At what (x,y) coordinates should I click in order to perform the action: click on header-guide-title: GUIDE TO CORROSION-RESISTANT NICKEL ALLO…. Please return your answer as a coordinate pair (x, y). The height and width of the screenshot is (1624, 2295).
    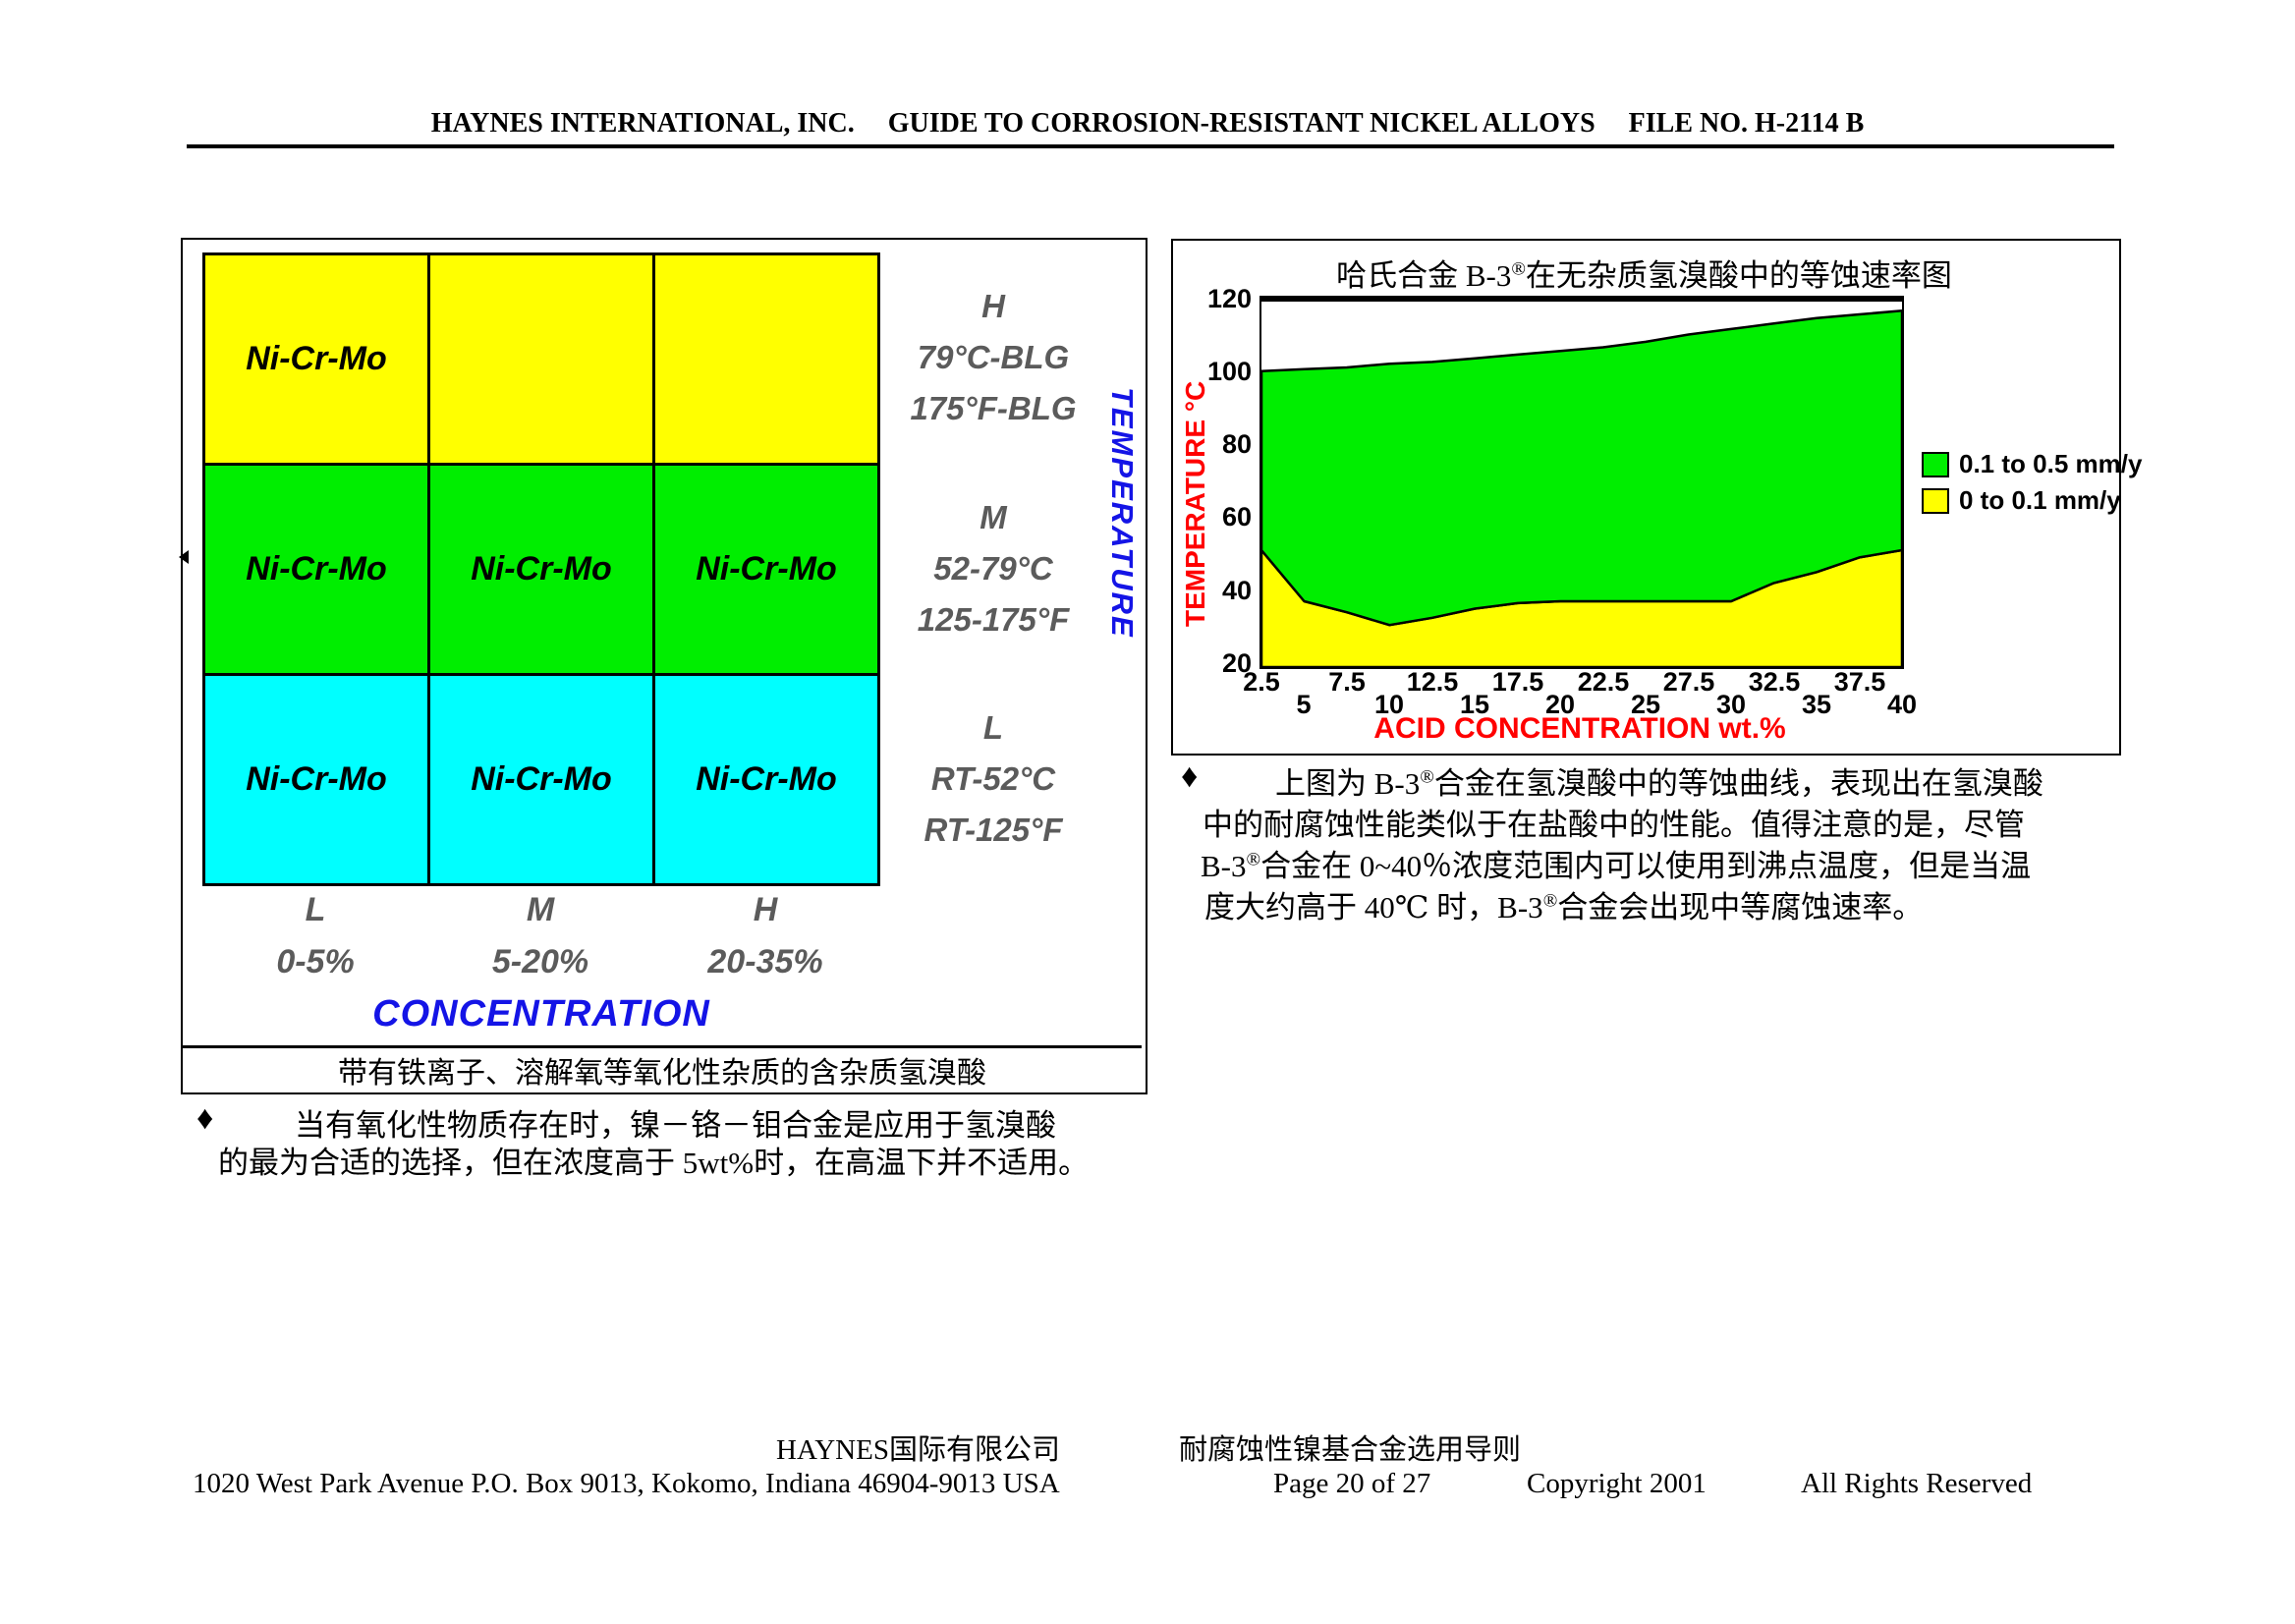
    Looking at the image, I should click on (1241, 123).